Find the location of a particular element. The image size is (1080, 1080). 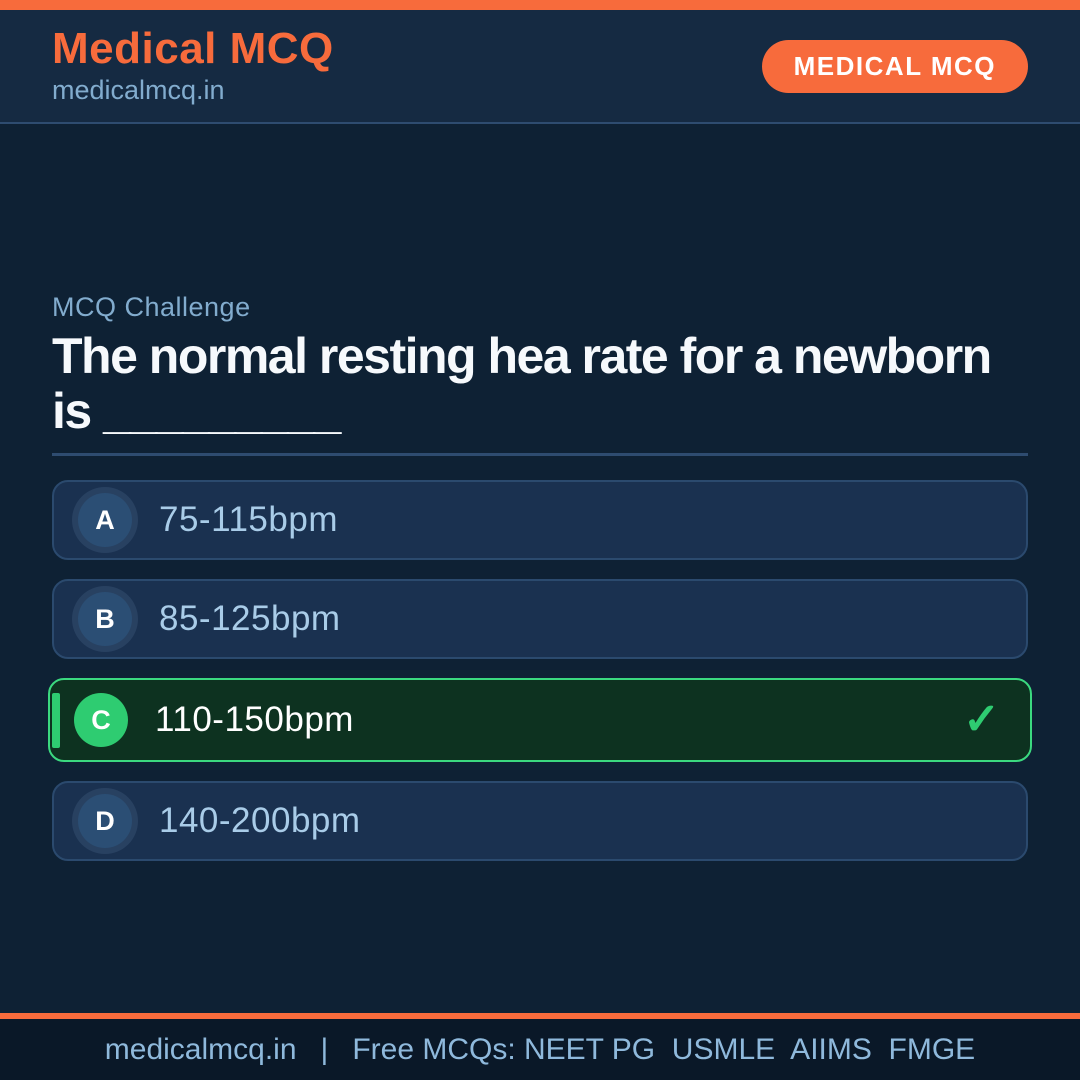

option-row: C 110-150bpm ✓ is located at coordinates (540, 720).